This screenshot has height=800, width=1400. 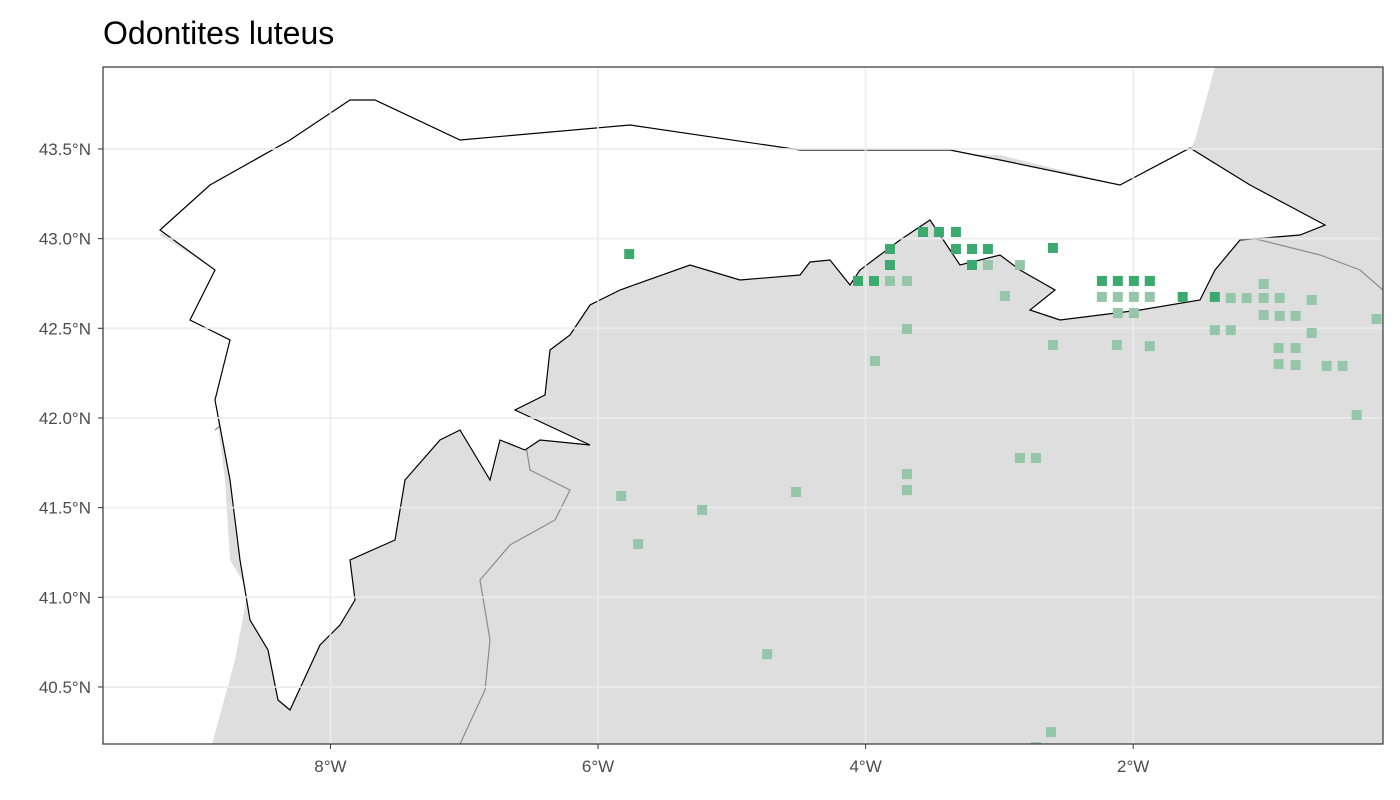 I want to click on x-tick-label: 8°W, so click(x=330, y=766).